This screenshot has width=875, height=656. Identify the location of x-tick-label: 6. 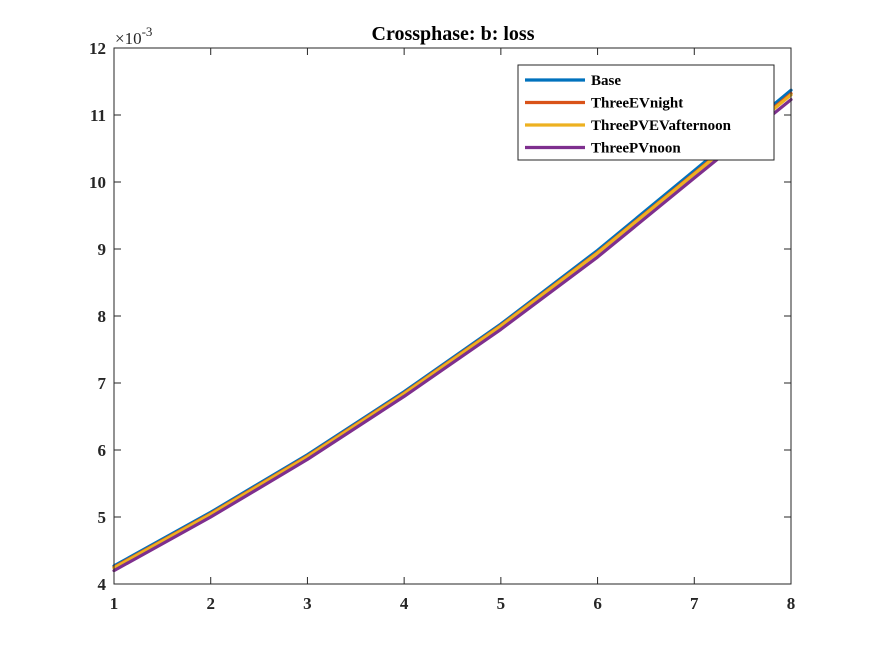
(597, 603).